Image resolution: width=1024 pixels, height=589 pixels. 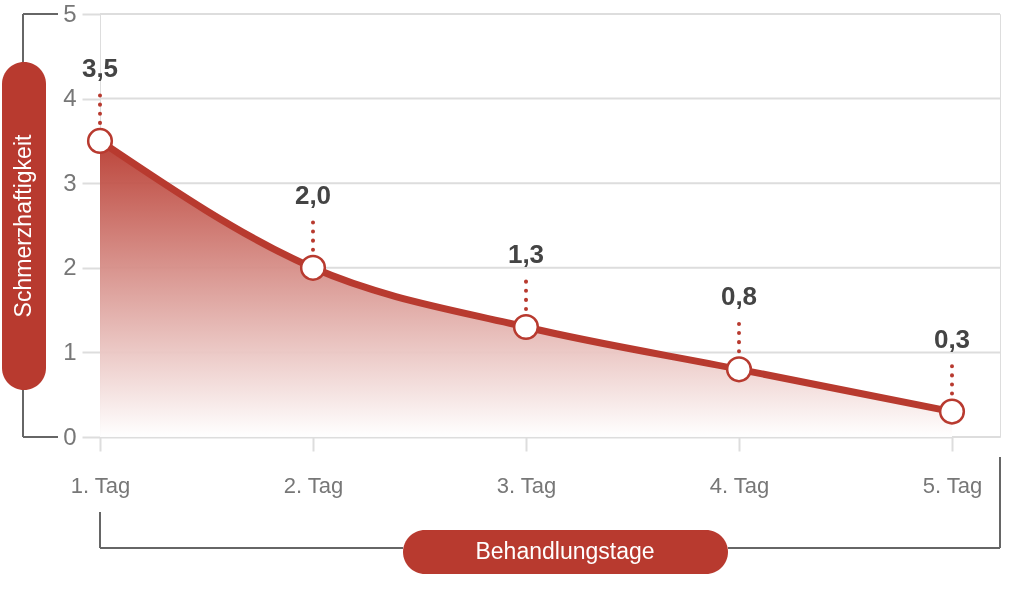 I want to click on data-label: 0,3, so click(x=952, y=338).